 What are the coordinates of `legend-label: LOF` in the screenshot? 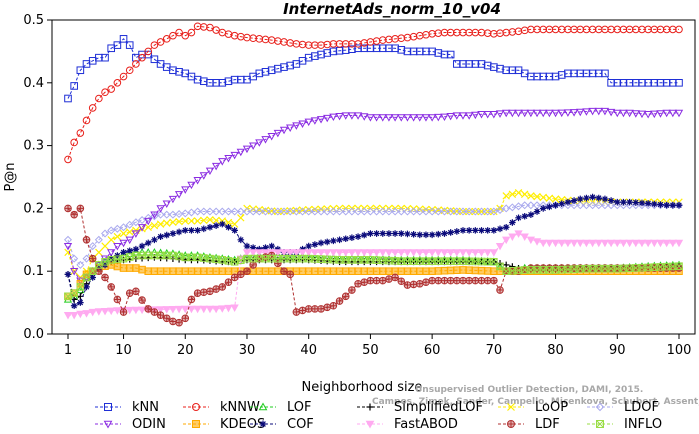 It's located at (299, 407).